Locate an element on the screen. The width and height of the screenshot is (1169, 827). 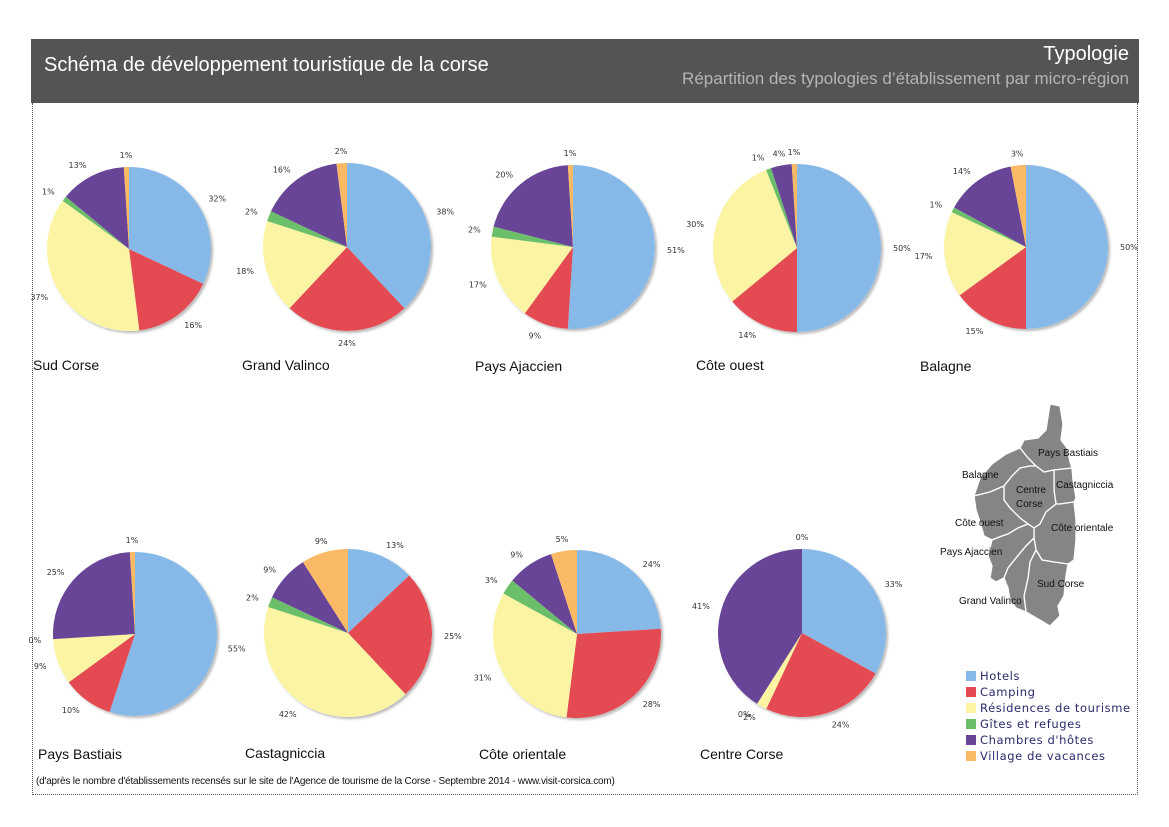
pie-label-hotels: 32% is located at coordinates (217, 199).